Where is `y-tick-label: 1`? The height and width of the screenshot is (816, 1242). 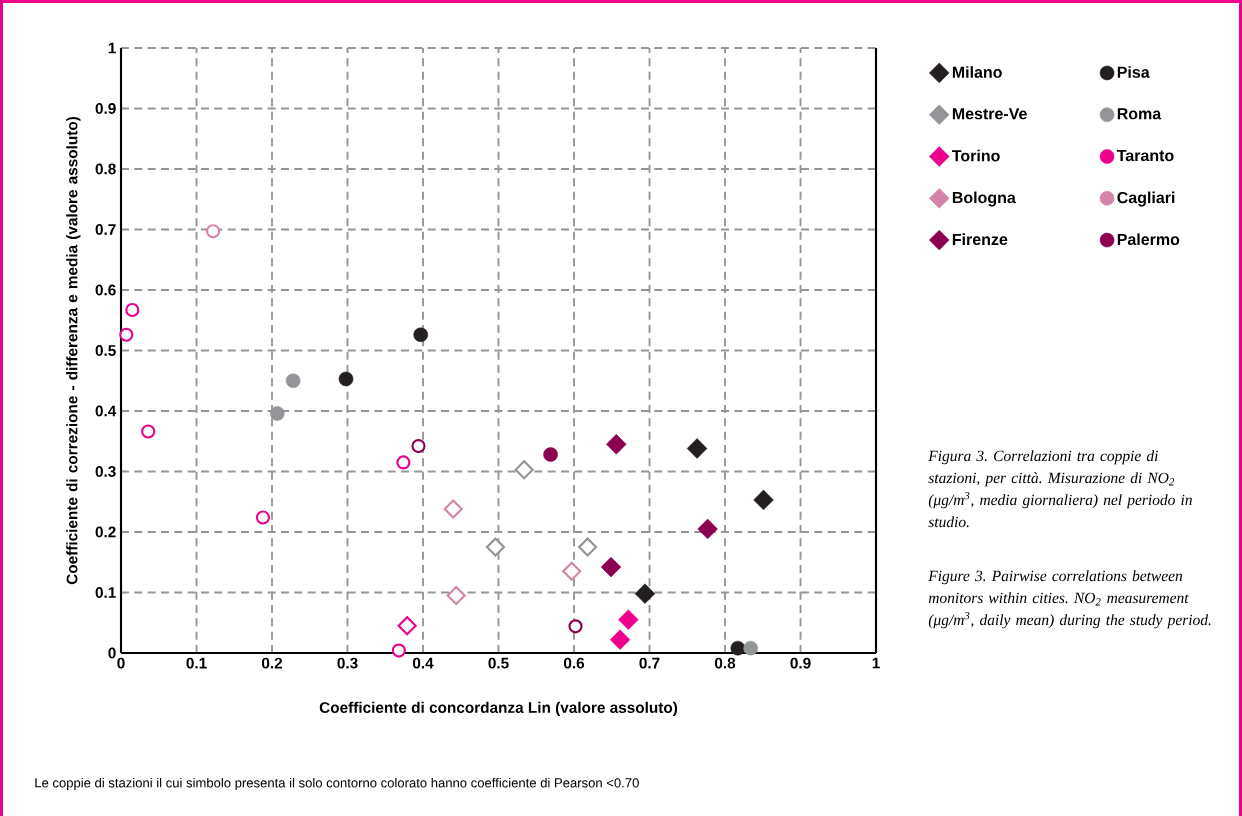 y-tick-label: 1 is located at coordinates (112, 48).